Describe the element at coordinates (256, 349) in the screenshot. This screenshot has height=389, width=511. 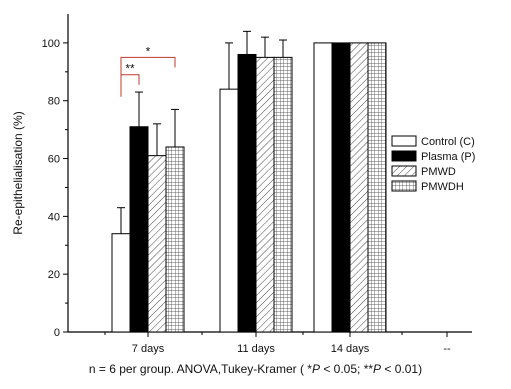
I see `x-tick-label: 11 days` at that location.